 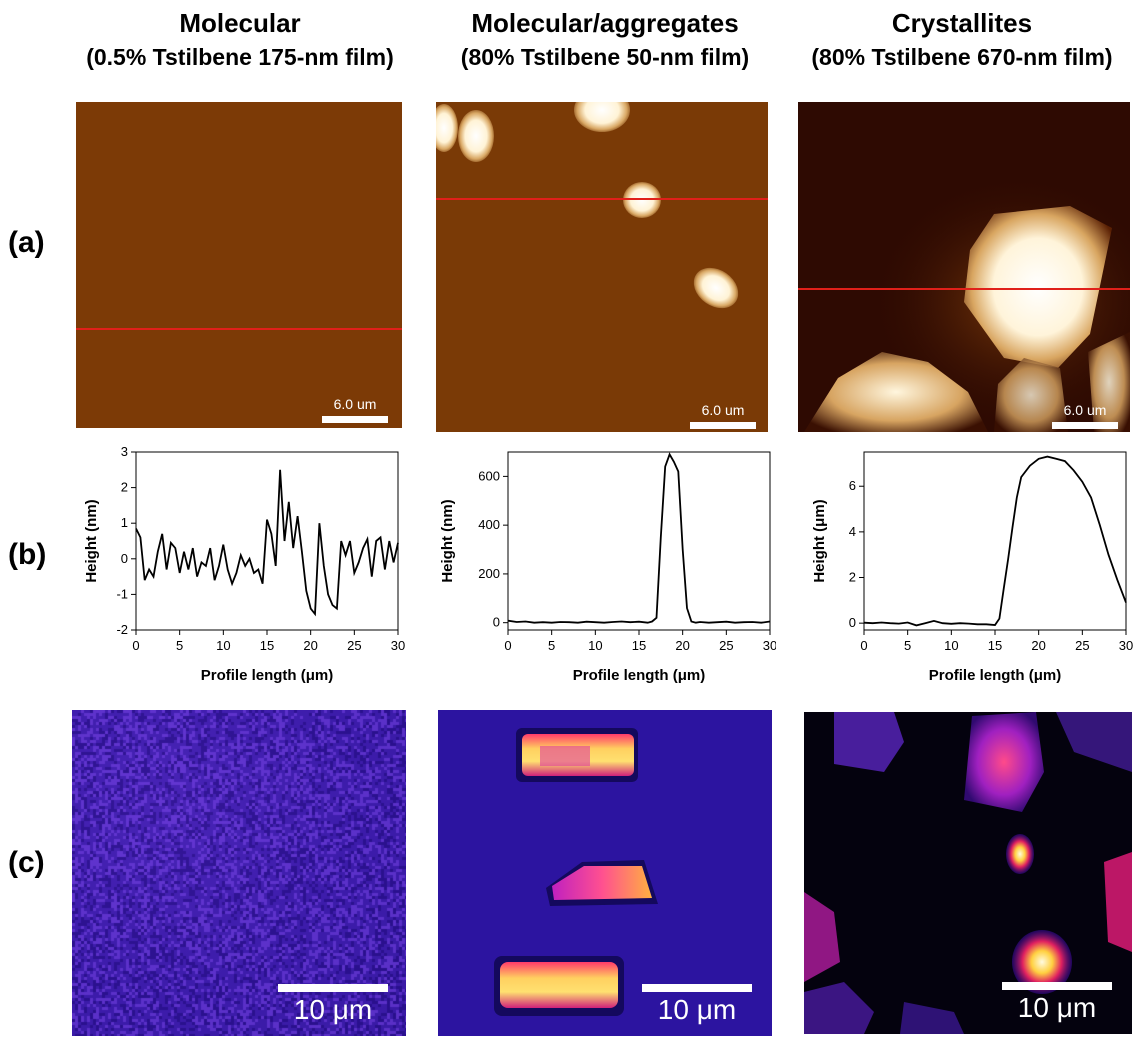 I want to click on column-subtitle-text: (80% Tstilbene 670-nm film), so click(x=962, y=57).